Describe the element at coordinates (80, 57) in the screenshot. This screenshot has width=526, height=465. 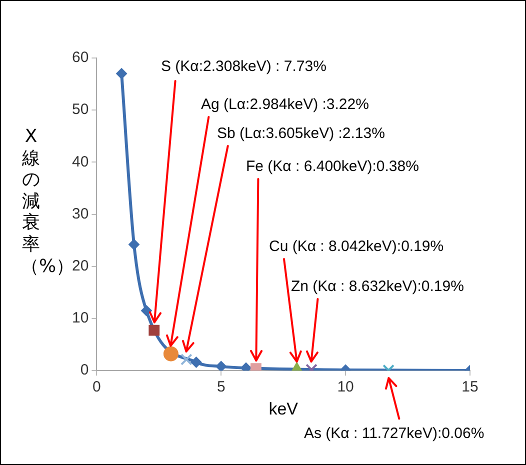
I see `y-tick-label: 60` at that location.